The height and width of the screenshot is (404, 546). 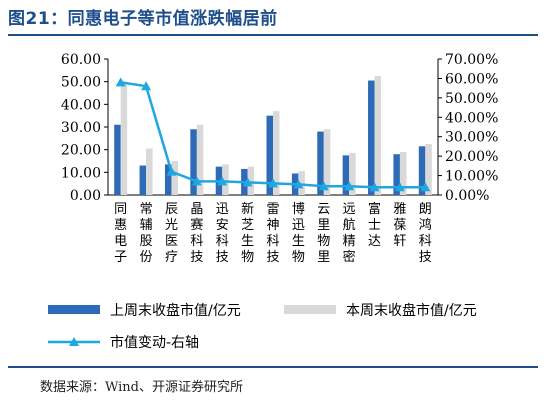 I want to click on category-label: 云里物里, so click(x=323, y=233).